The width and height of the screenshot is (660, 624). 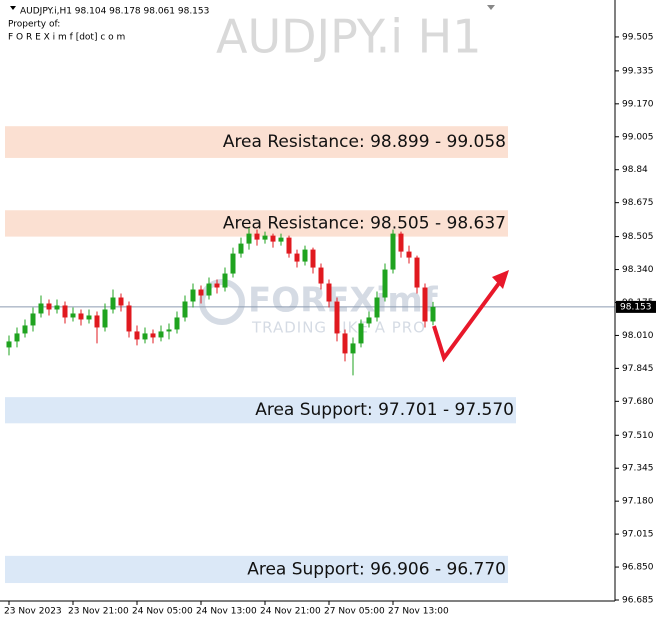 I want to click on y-tick-label: 96.850, so click(x=638, y=568).